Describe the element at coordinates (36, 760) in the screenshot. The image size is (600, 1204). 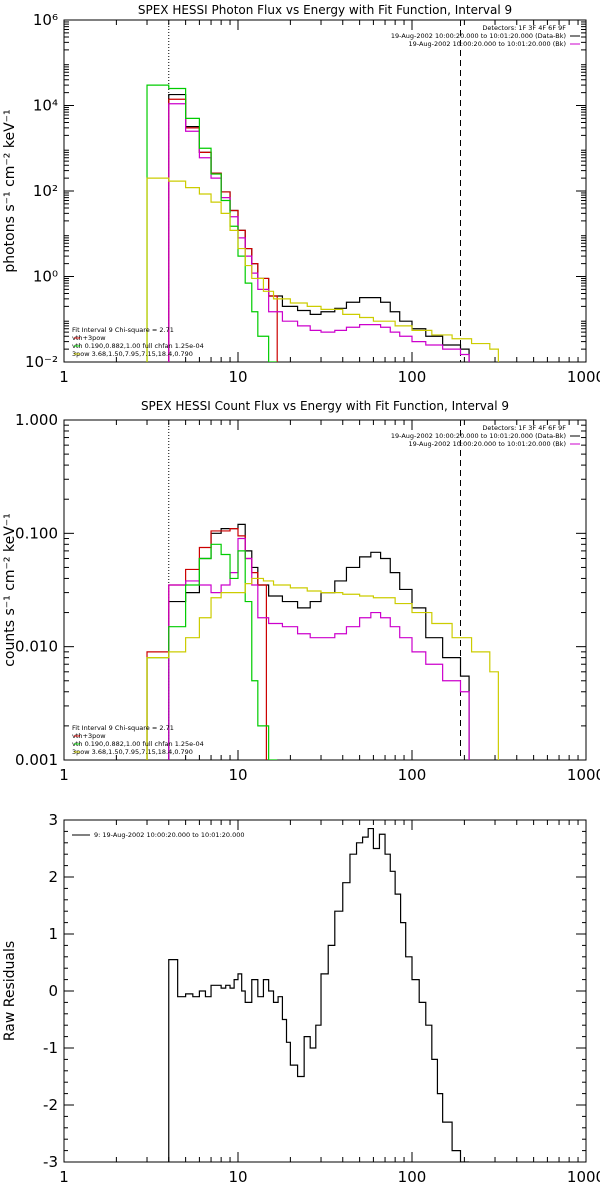
I see `y-tick-label: 0.001` at that location.